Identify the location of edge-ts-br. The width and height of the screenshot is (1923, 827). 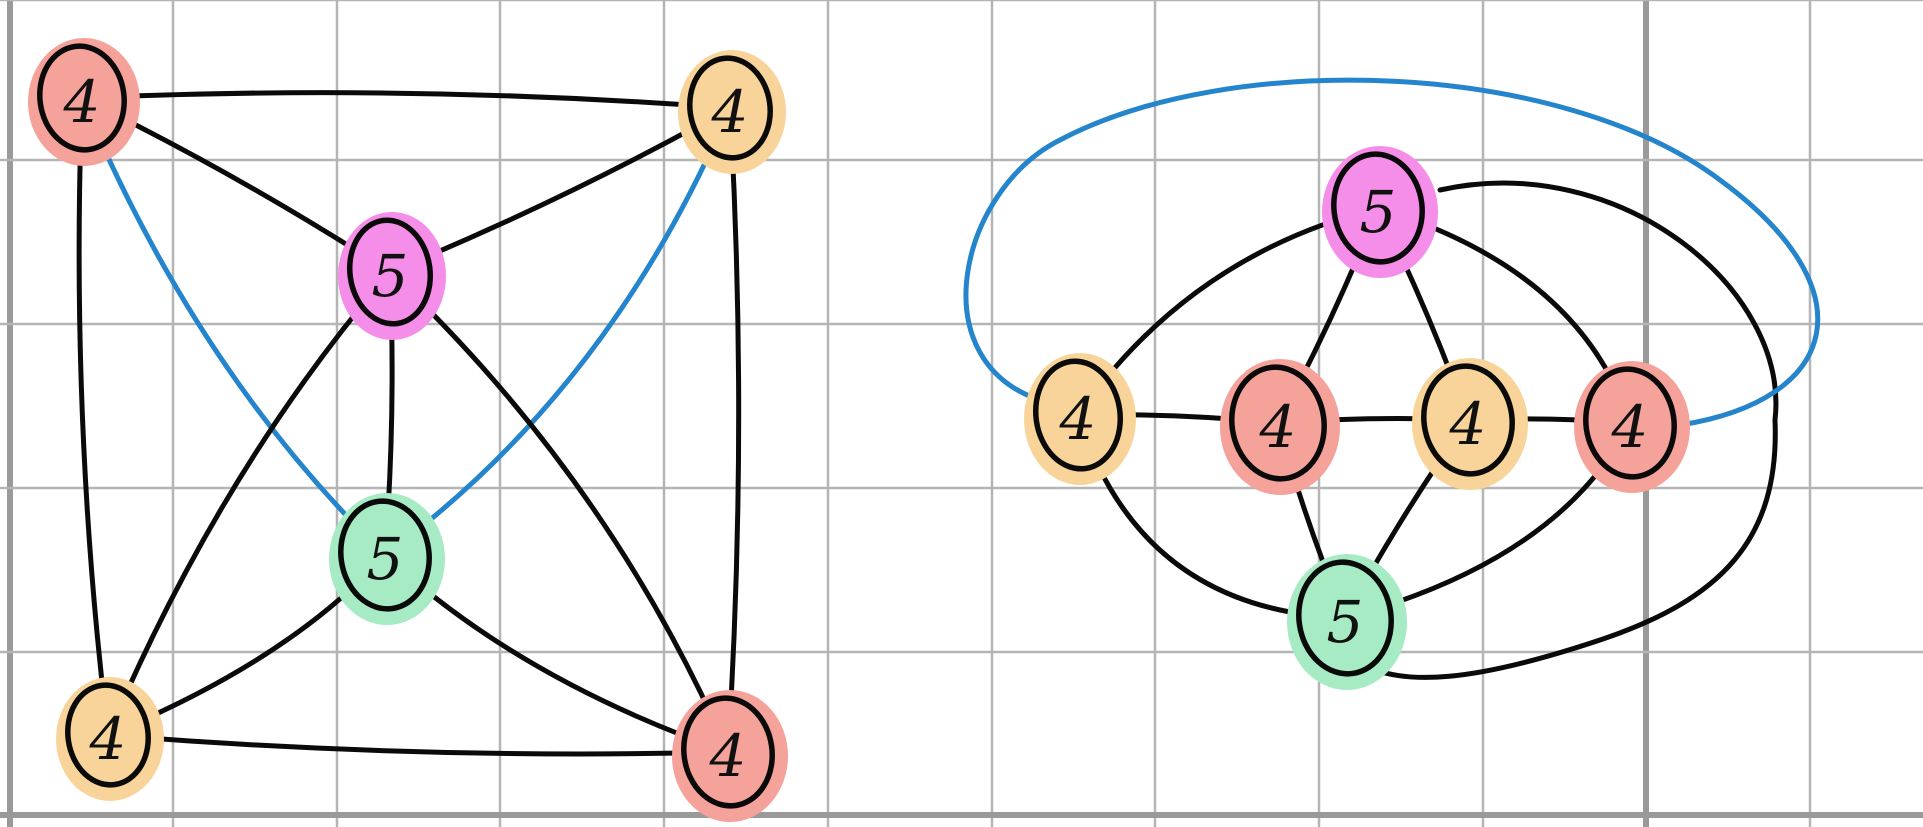
(559, 512).